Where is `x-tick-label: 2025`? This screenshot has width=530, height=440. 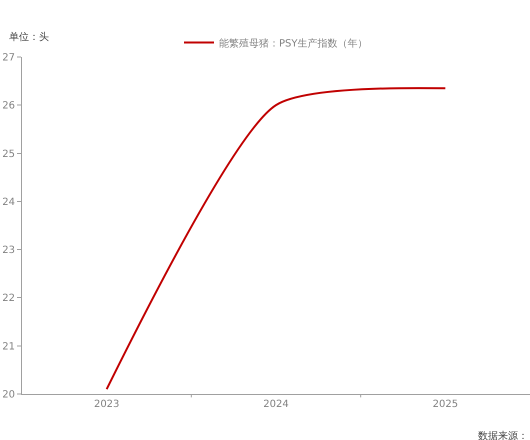 x-tick-label: 2025 is located at coordinates (445, 404).